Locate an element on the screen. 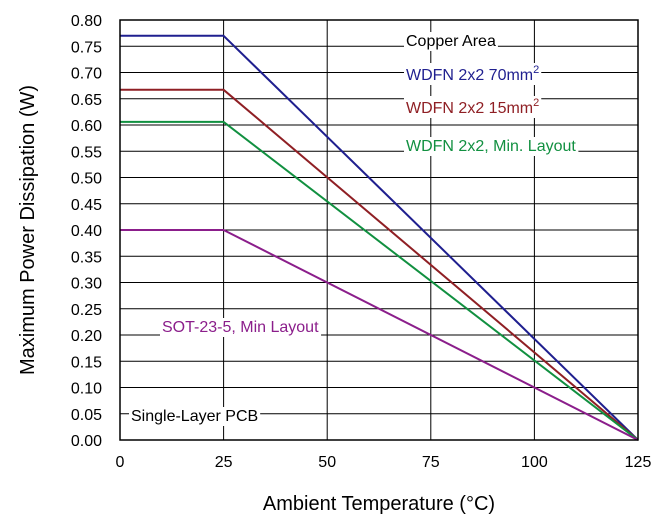 This screenshot has width=672, height=522. y-tick-label-14: 0.70 is located at coordinates (86, 74).